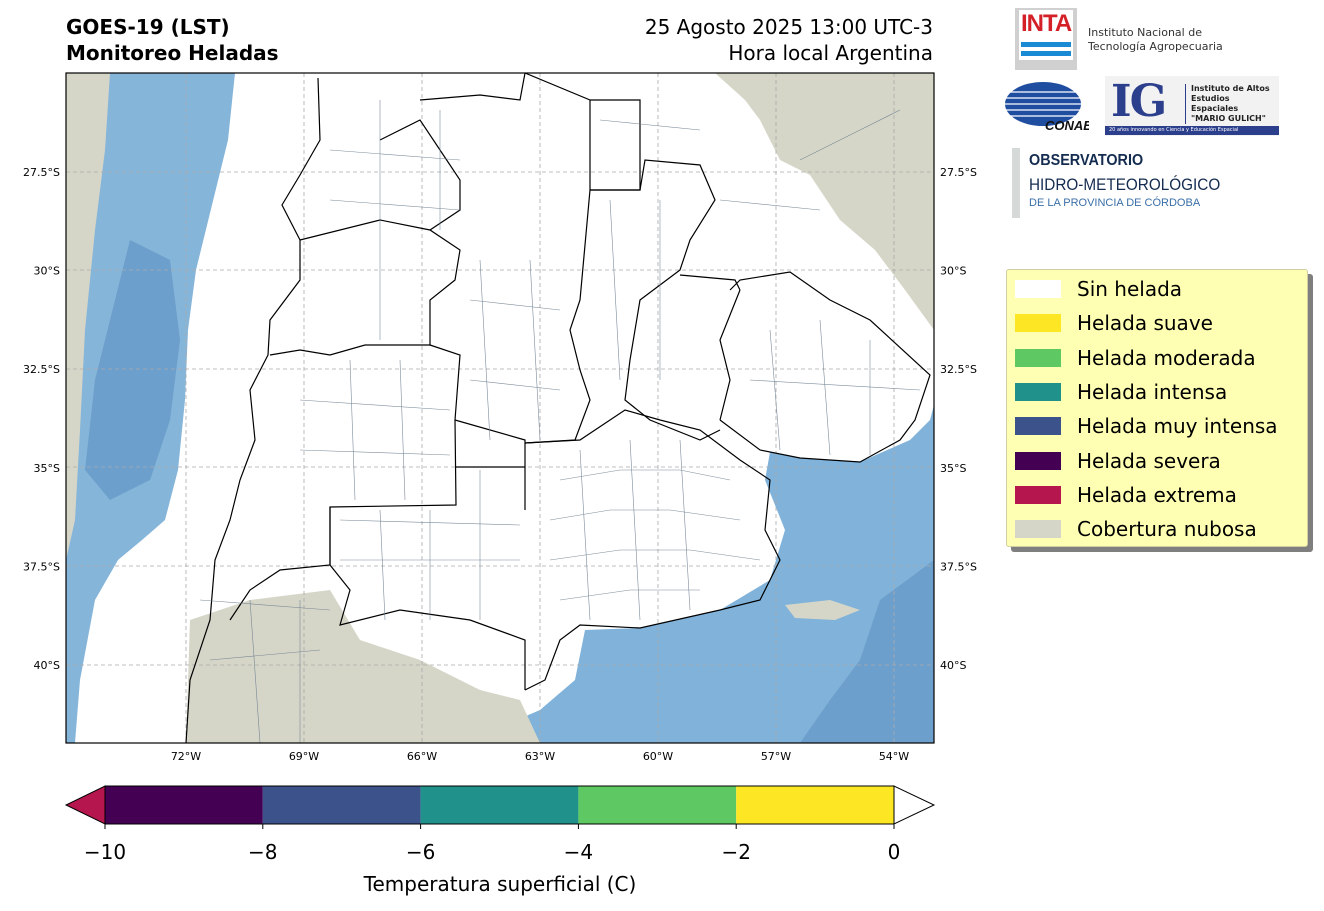 The height and width of the screenshot is (911, 1324). What do you see at coordinates (1149, 460) in the screenshot?
I see `legend-label: Helada severa` at bounding box center [1149, 460].